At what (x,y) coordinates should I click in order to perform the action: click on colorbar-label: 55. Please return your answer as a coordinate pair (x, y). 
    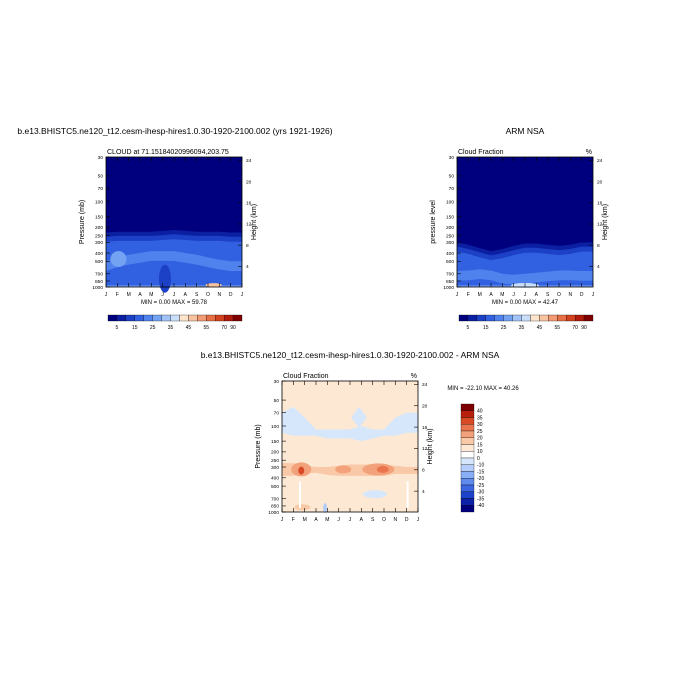
    Looking at the image, I should click on (557, 328).